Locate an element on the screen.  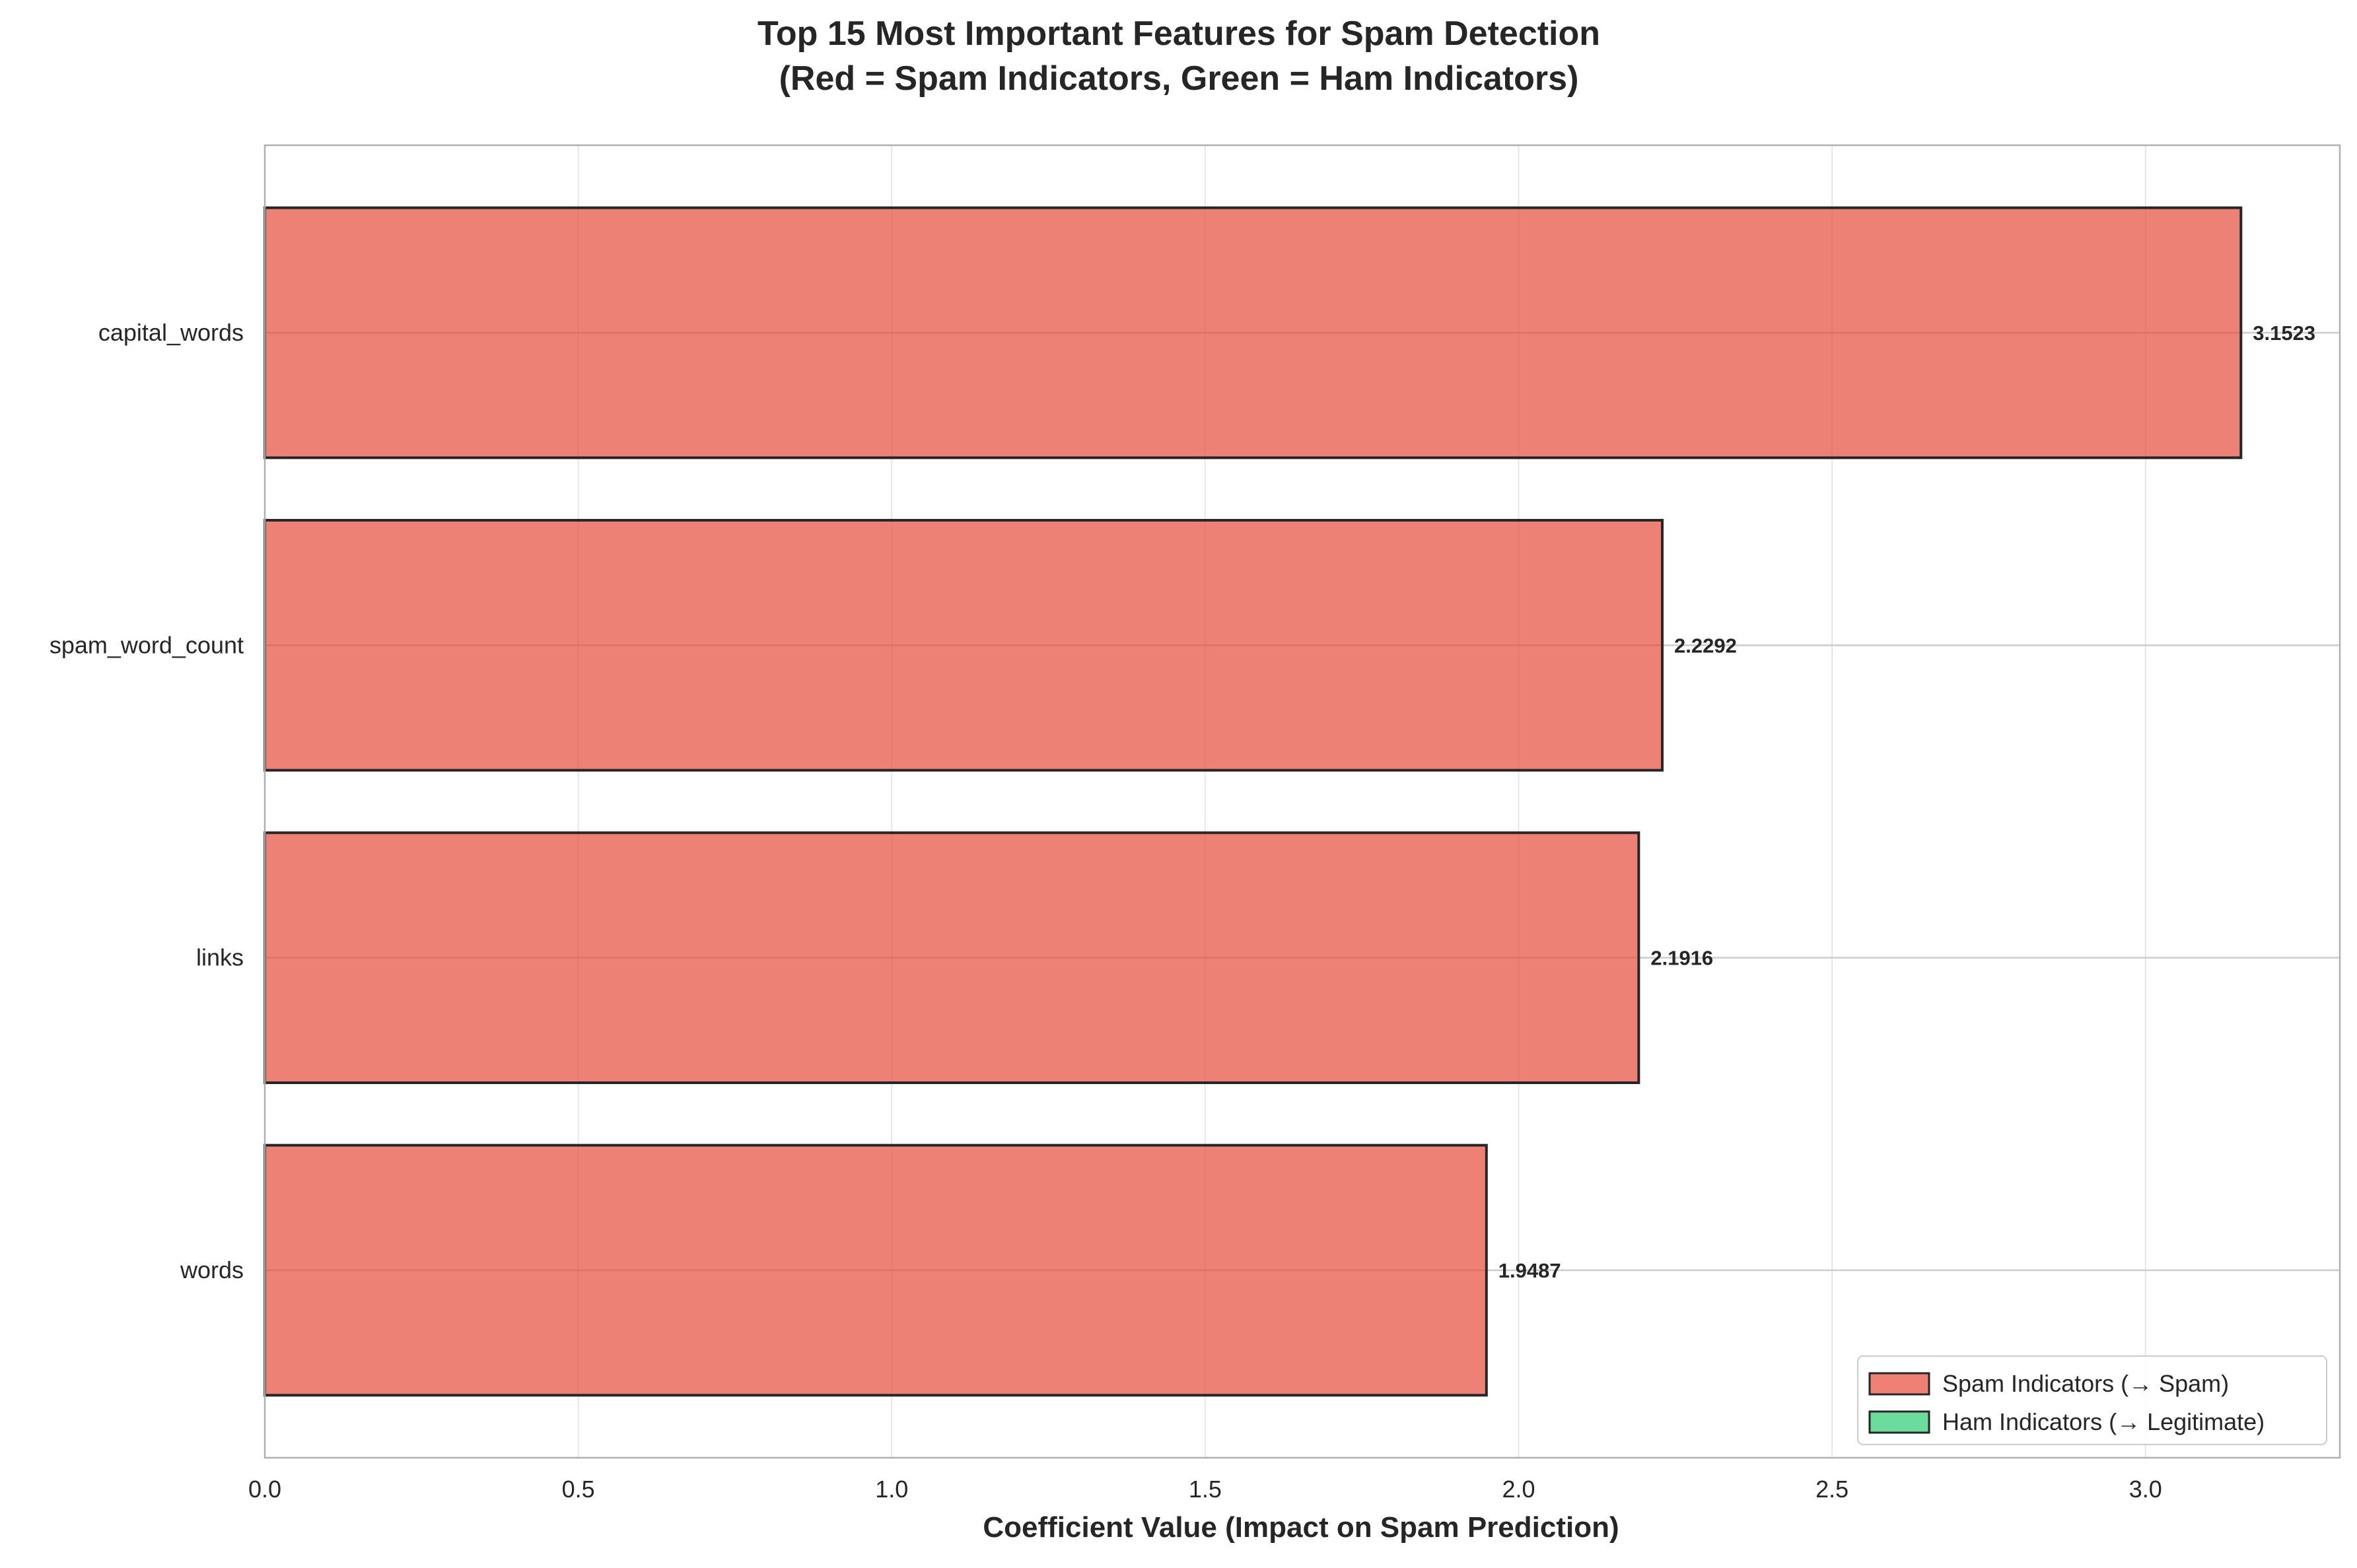
legend-box is located at coordinates (2092, 1400).